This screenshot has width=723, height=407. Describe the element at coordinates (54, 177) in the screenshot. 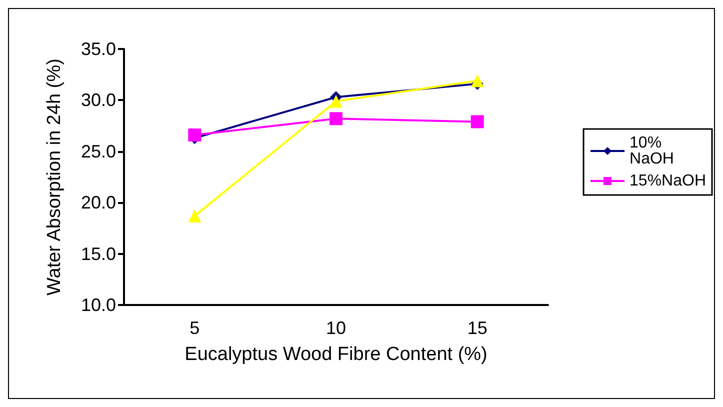

I see `y-axis-title: Water Absorption in 24h (%)` at that location.